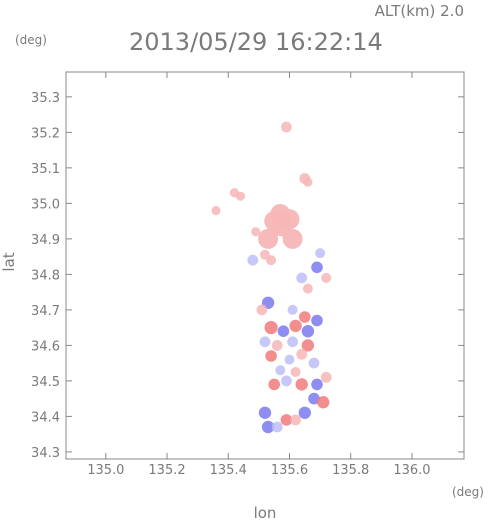 The width and height of the screenshot is (491, 521). I want to click on x-tick-label-1: 135.2, so click(166, 470).